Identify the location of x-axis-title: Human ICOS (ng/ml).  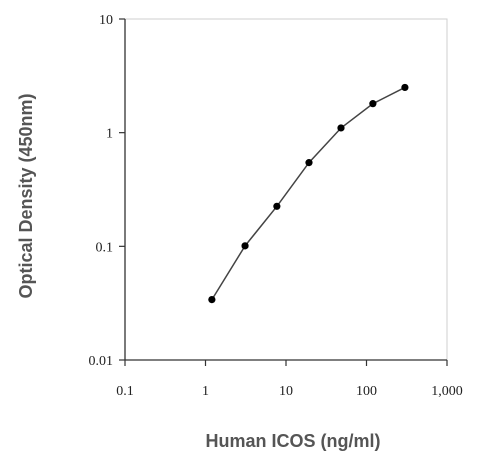
(293, 441).